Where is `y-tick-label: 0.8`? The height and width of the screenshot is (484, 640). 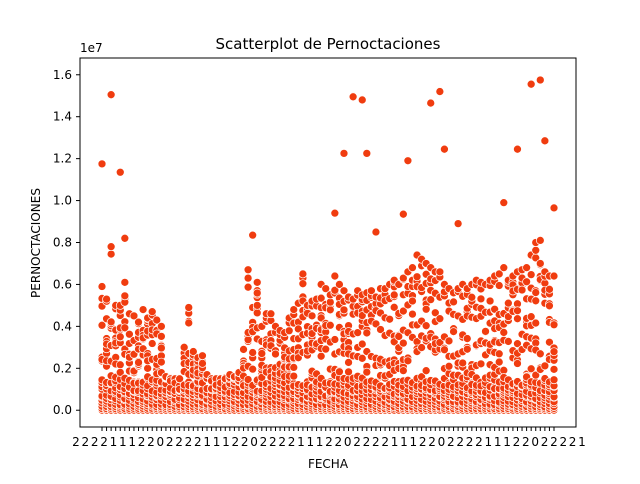 y-tick-label: 0.8 is located at coordinates (62, 243).